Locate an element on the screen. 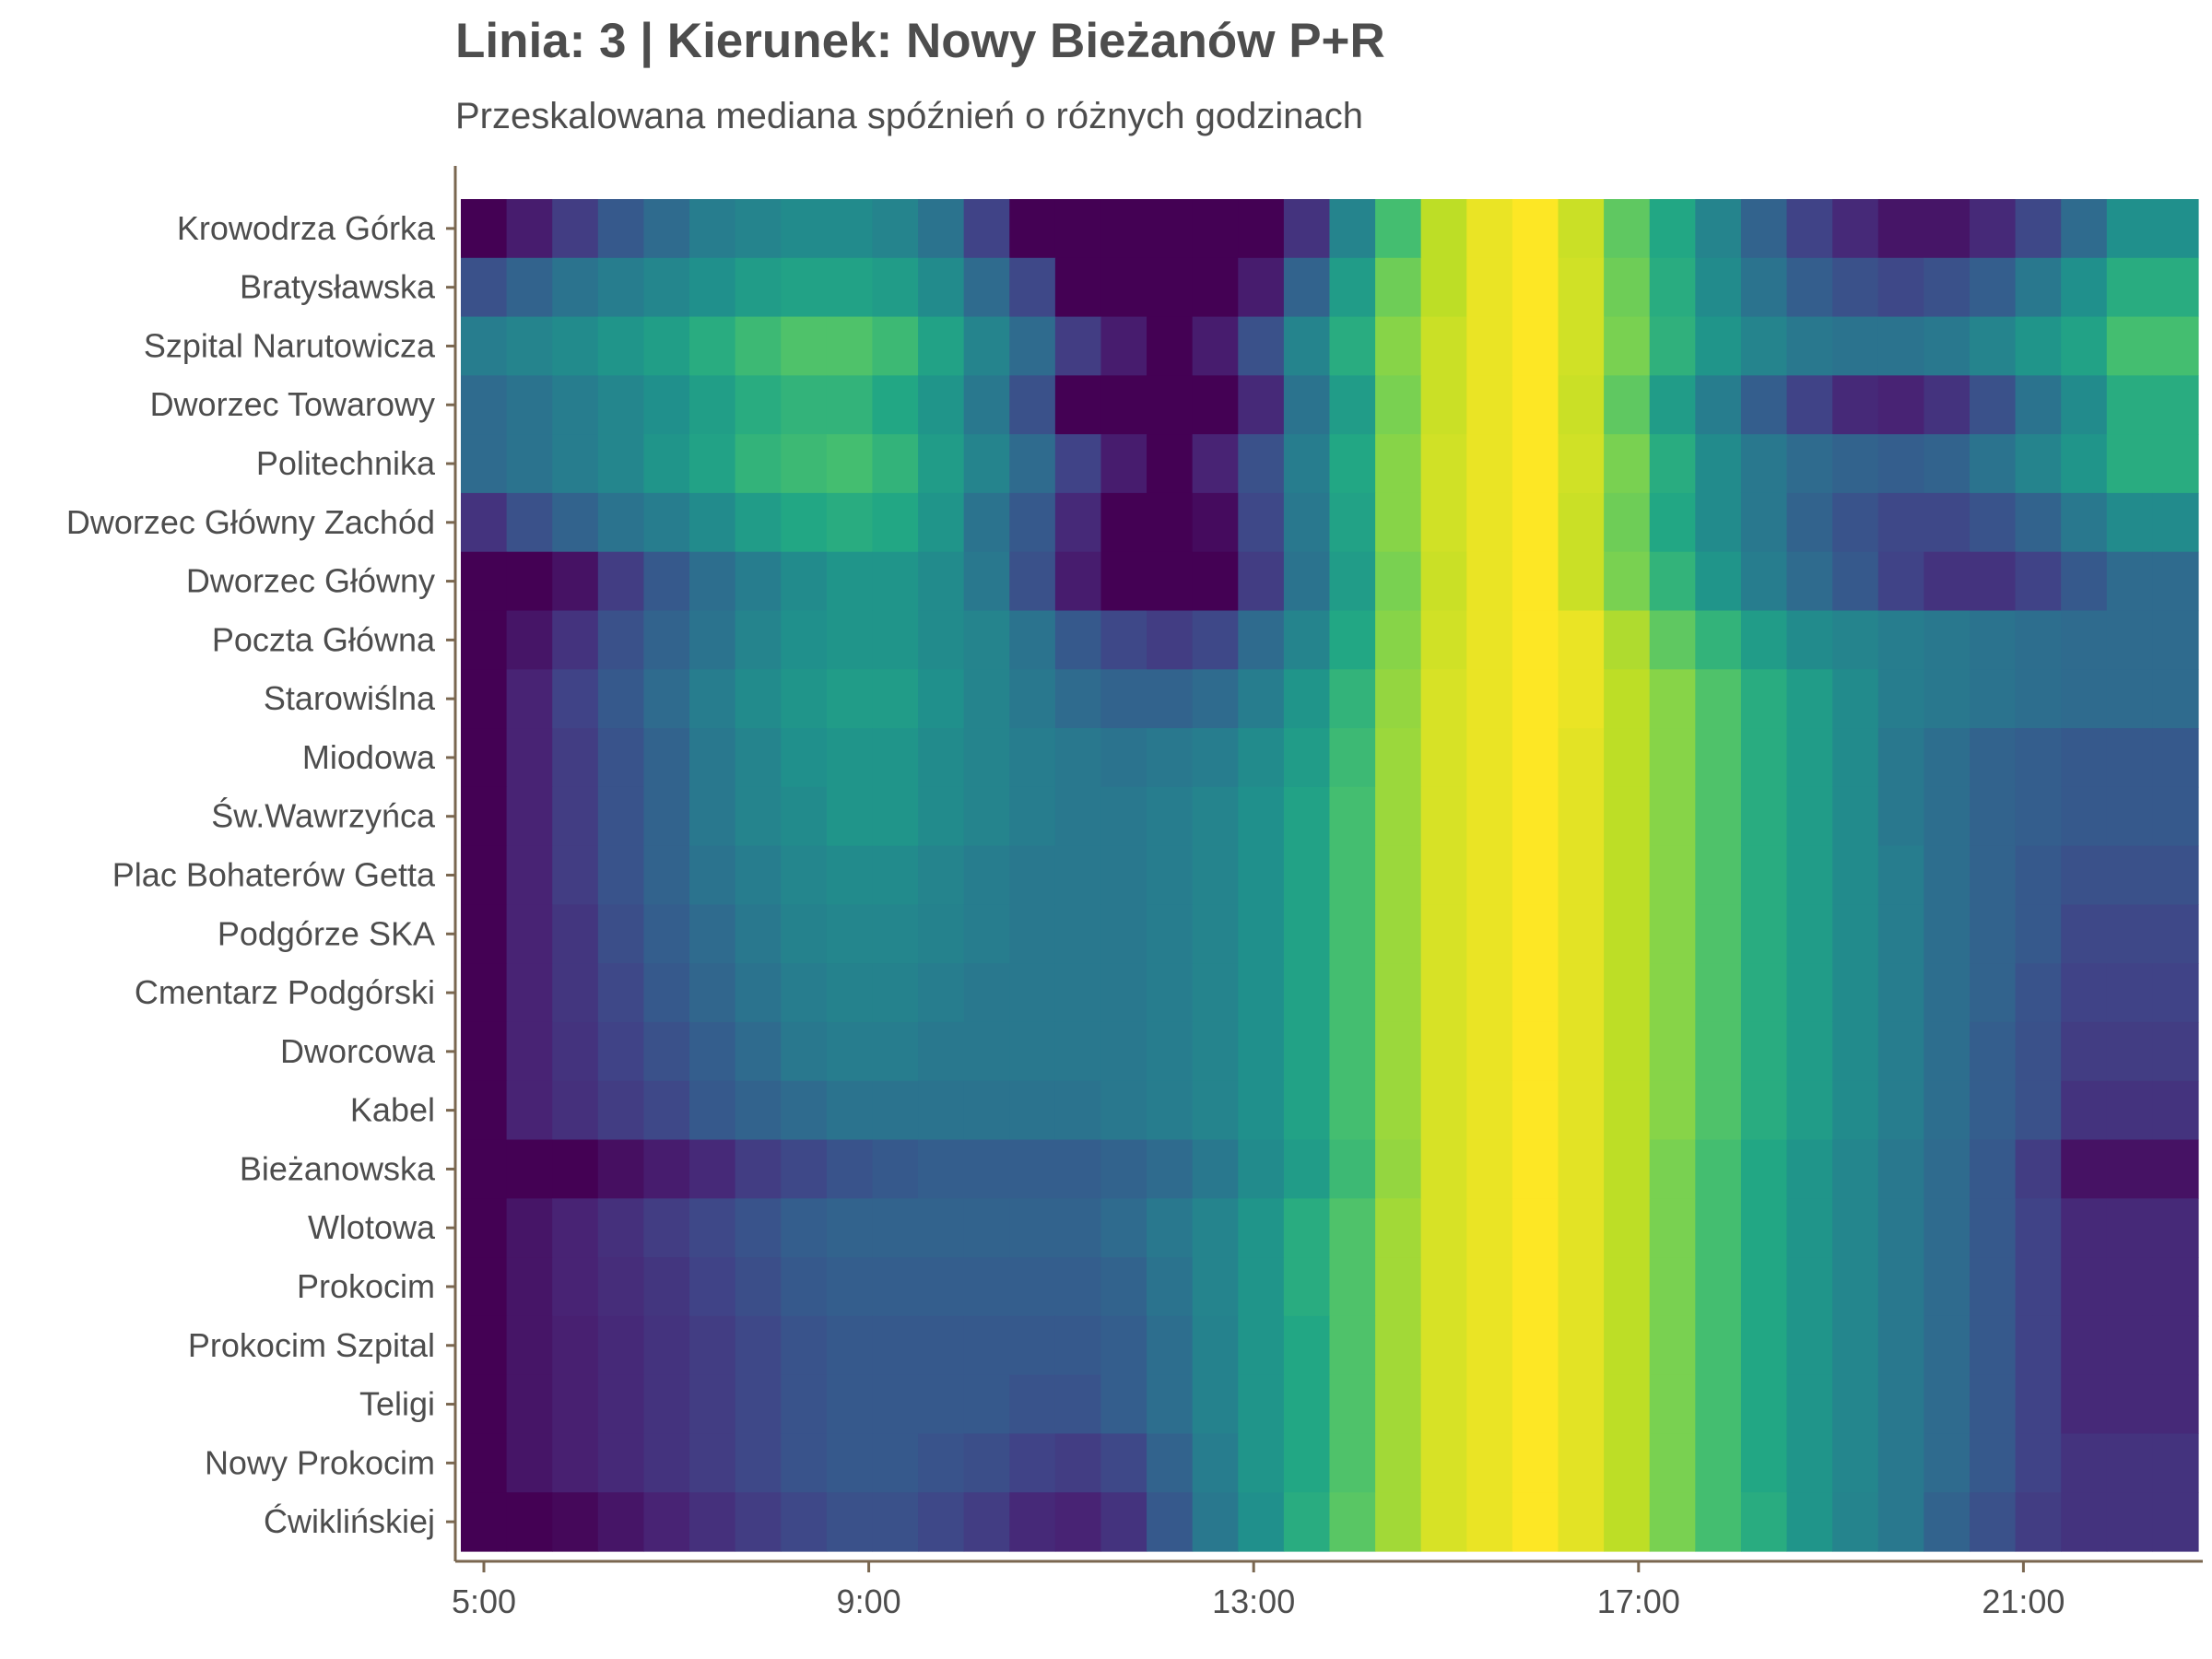 The image size is (2212, 1659). x-axis-labels: 5:00 9:00 13:00 17:00 21:00 is located at coordinates (1258, 1601).